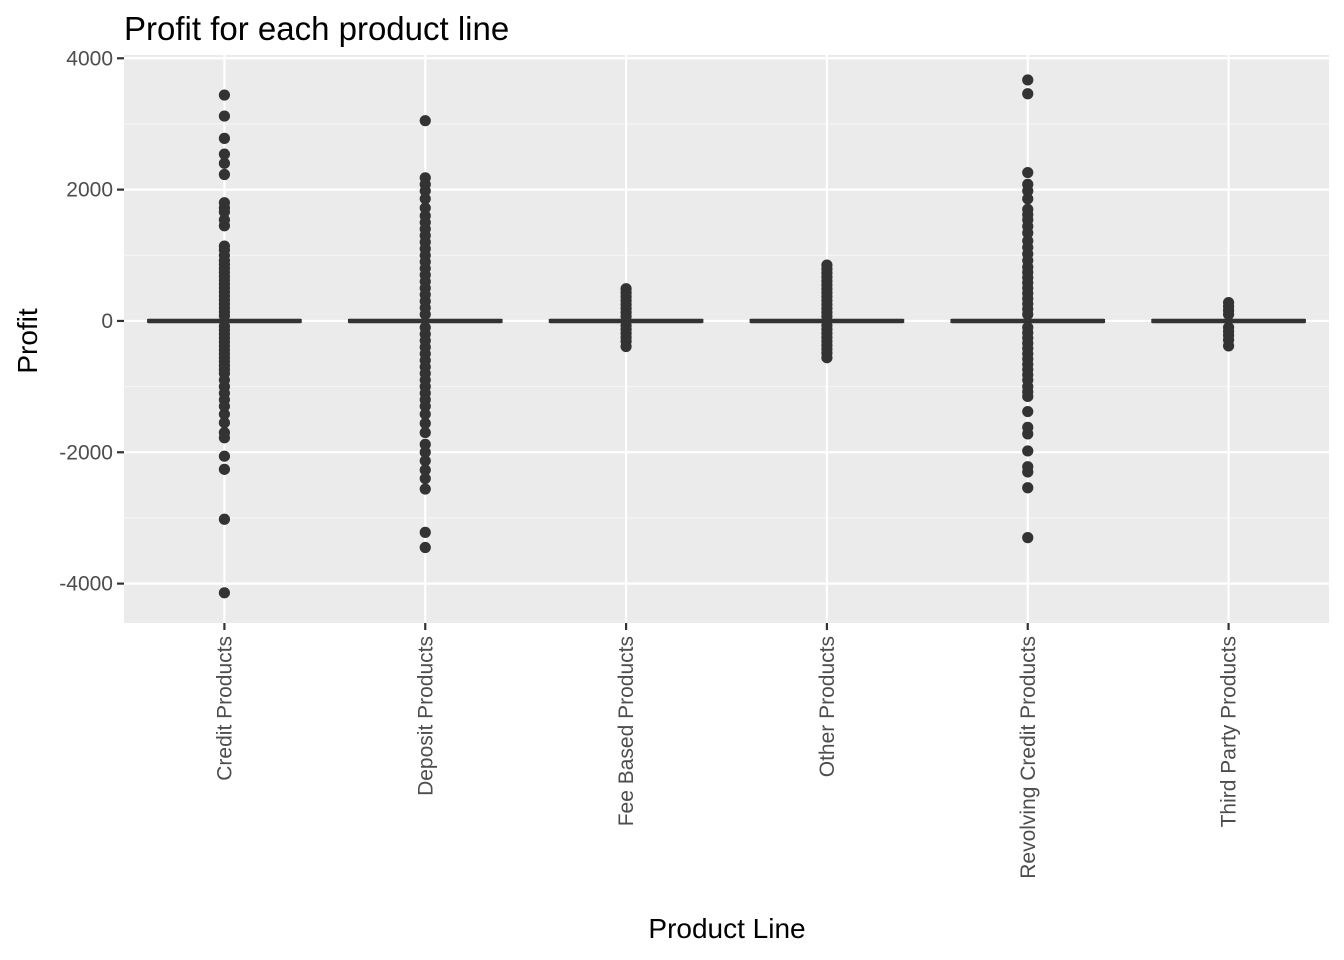  What do you see at coordinates (86, 452) in the screenshot?
I see `y-tick-label: -2000` at bounding box center [86, 452].